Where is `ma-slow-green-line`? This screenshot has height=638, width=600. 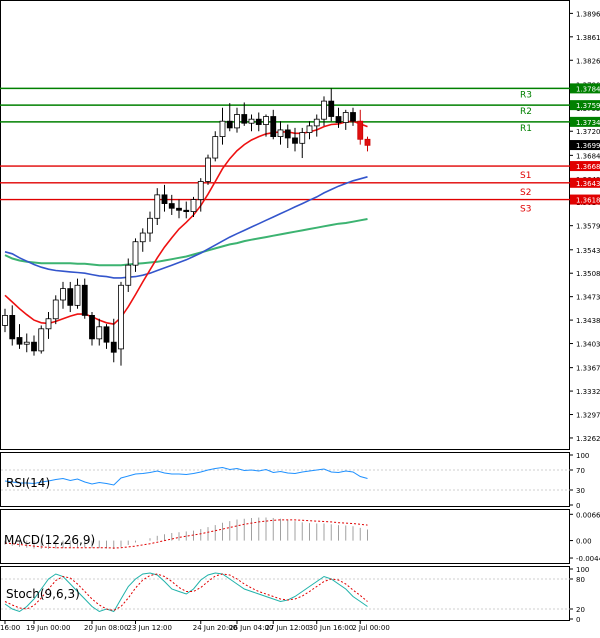 ma-slow-green-line is located at coordinates (186, 242).